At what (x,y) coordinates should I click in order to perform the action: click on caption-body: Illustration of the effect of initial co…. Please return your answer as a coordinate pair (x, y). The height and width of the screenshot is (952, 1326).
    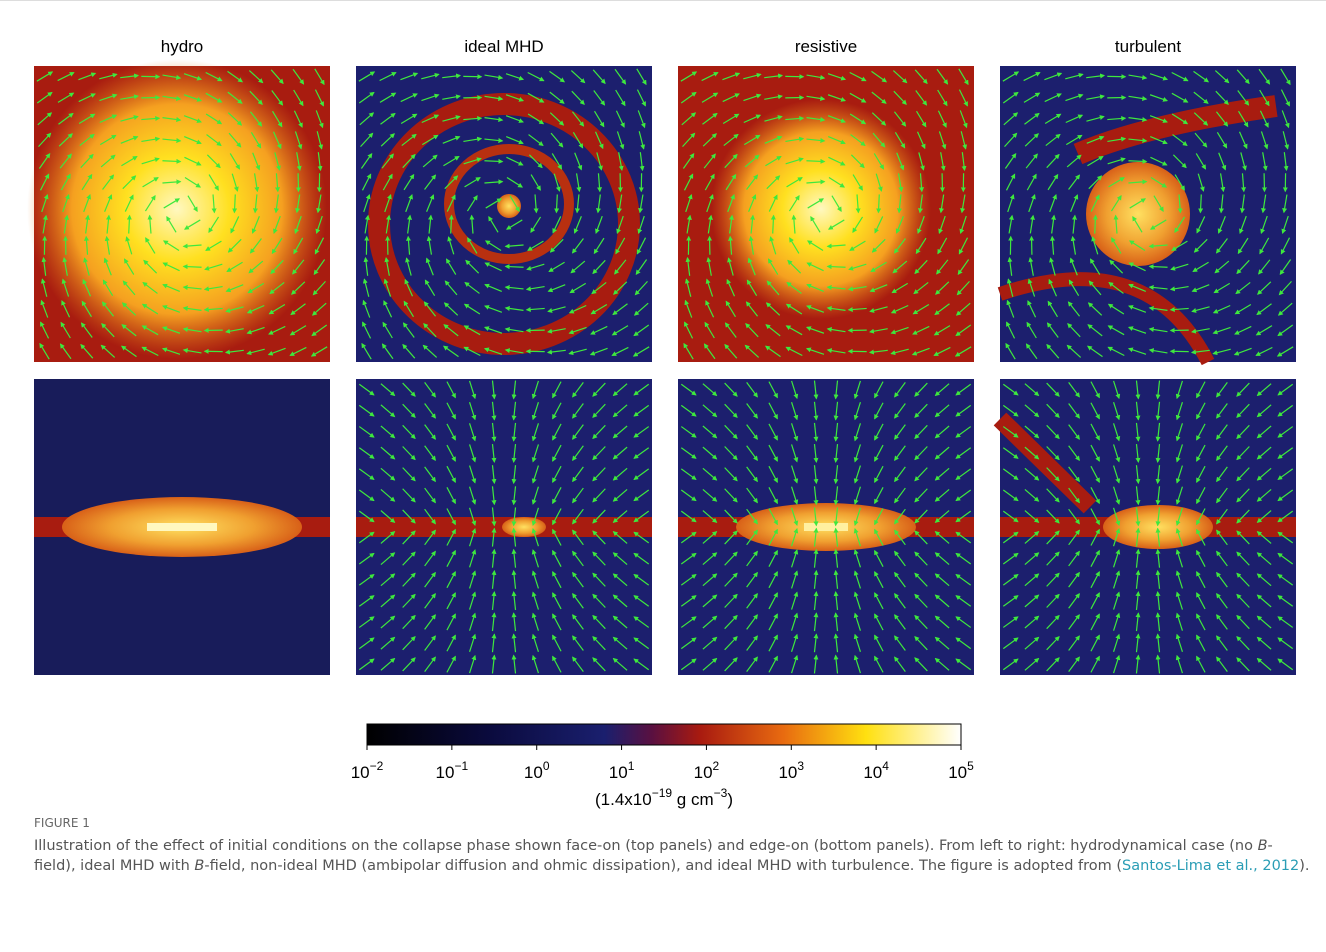
    Looking at the image, I should click on (674, 856).